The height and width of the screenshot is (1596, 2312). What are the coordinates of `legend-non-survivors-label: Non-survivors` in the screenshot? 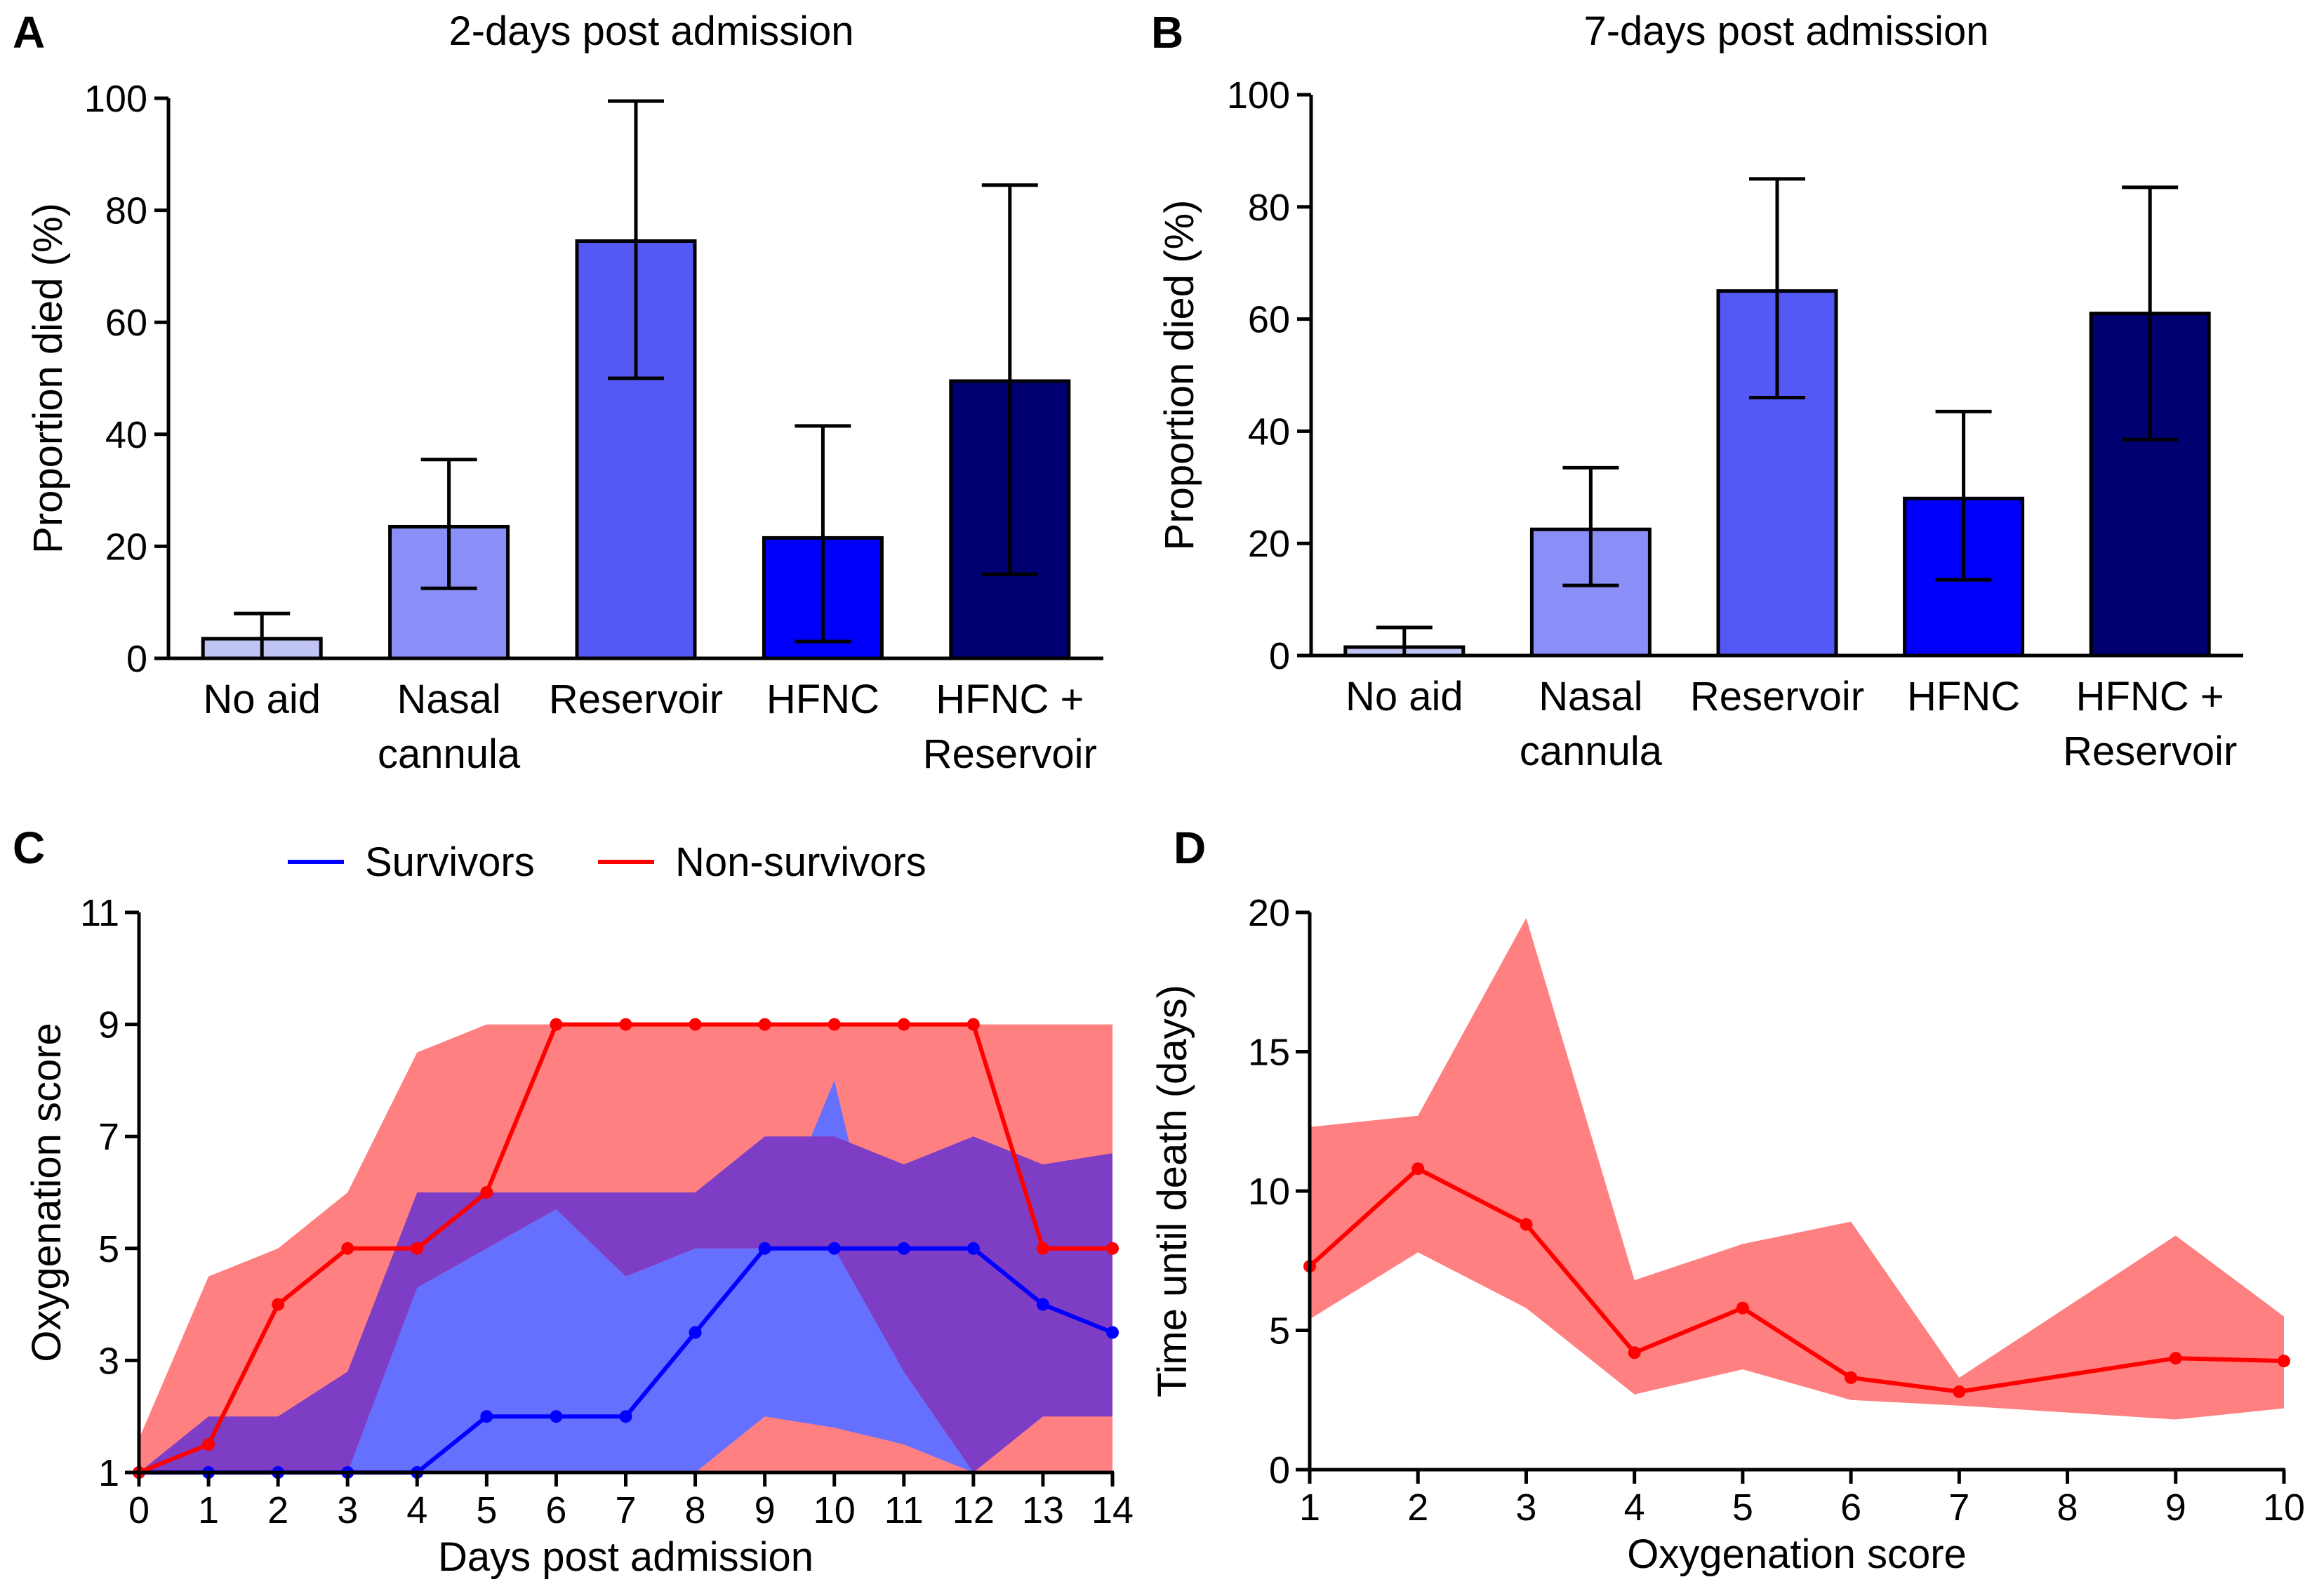 It's located at (800, 862).